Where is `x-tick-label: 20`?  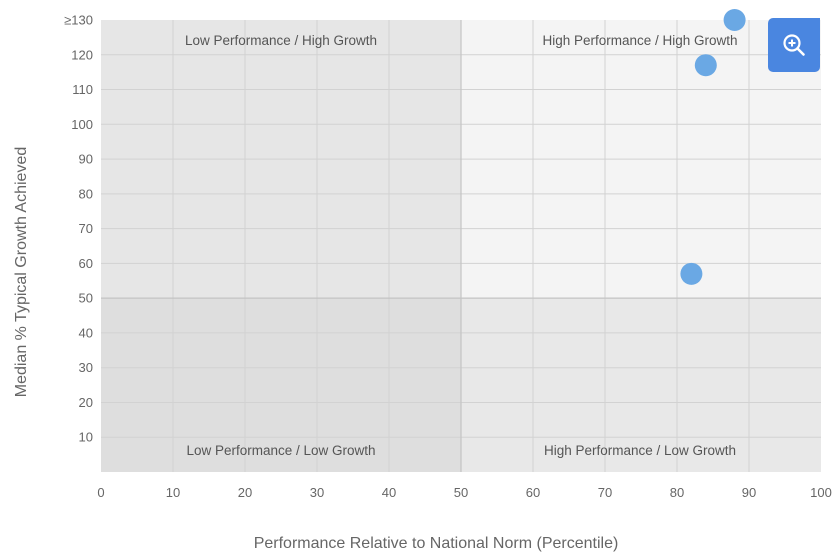
x-tick-label: 20 is located at coordinates (245, 492).